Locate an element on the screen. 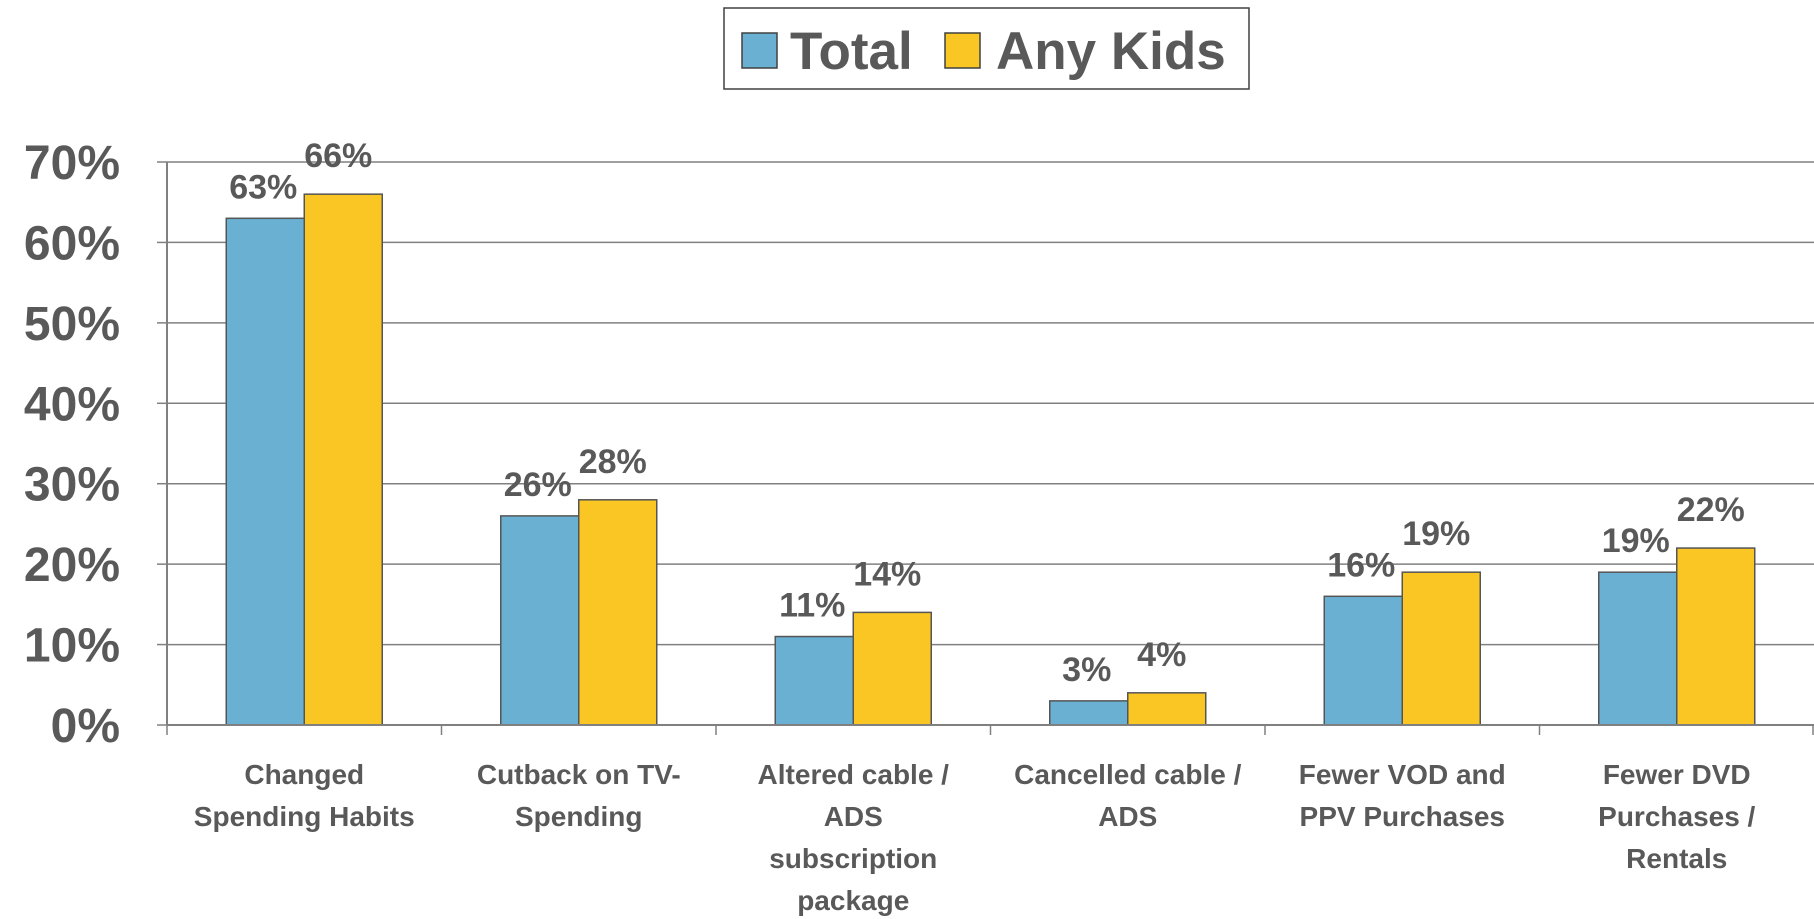  y-tick-label: 10% is located at coordinates (72, 646).